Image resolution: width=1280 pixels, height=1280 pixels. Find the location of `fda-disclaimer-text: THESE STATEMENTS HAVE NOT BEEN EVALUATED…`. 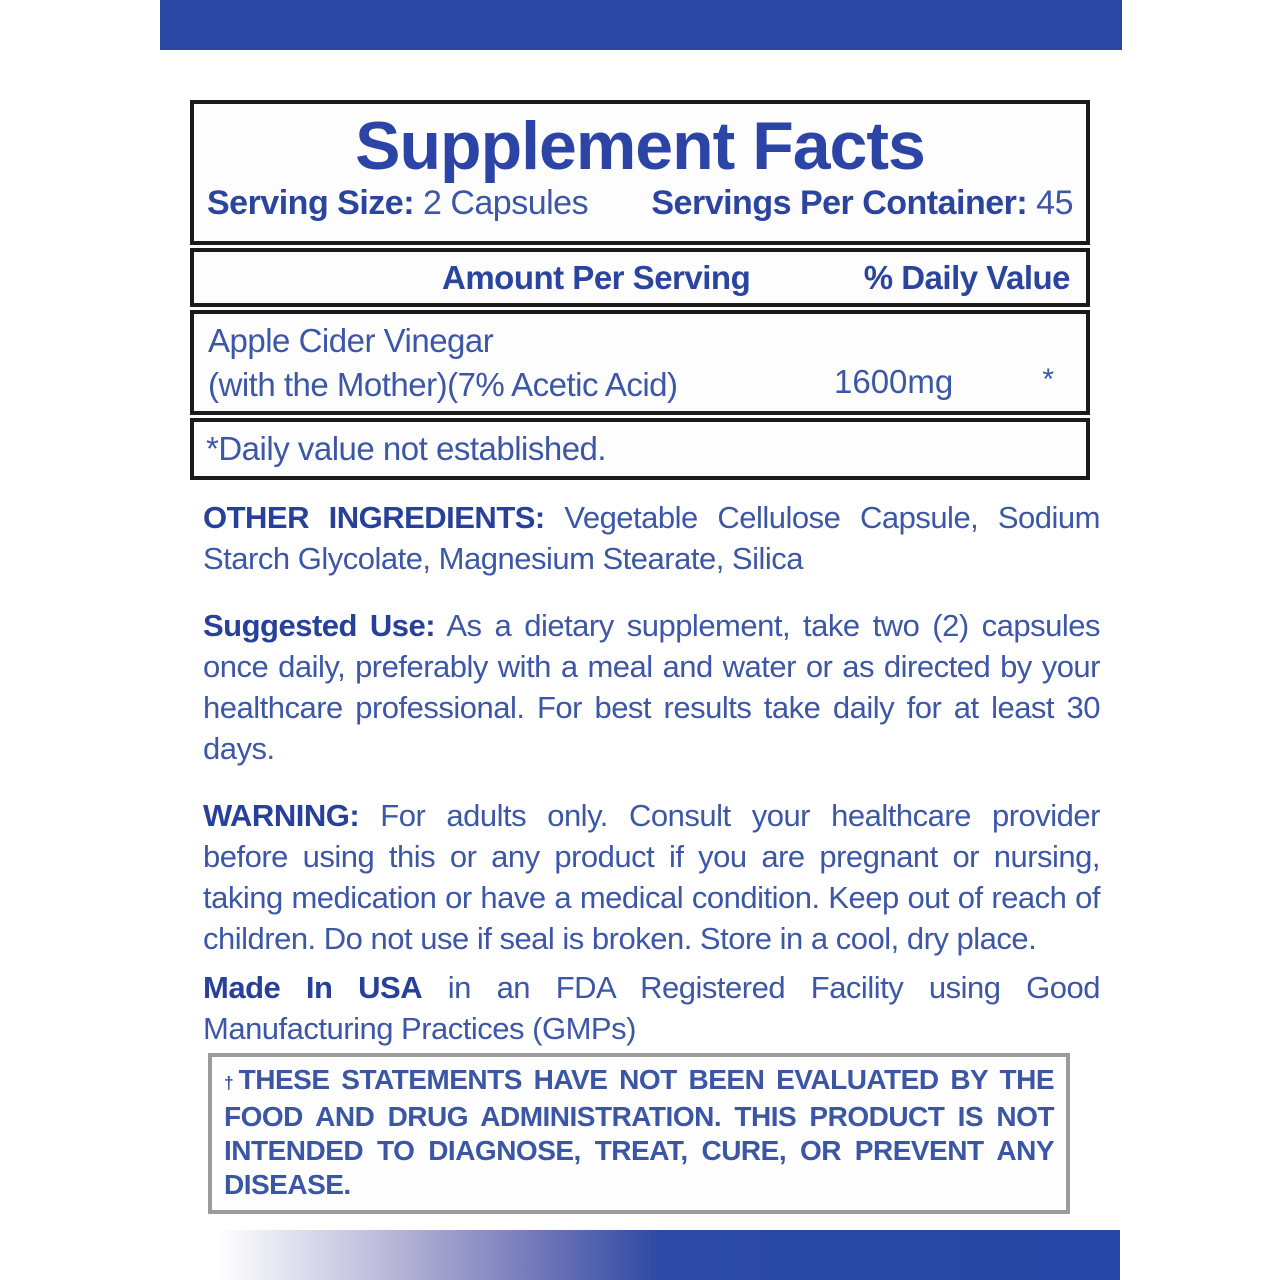

fda-disclaimer-text: THESE STATEMENTS HAVE NOT BEEN EVALUATED… is located at coordinates (639, 1132).